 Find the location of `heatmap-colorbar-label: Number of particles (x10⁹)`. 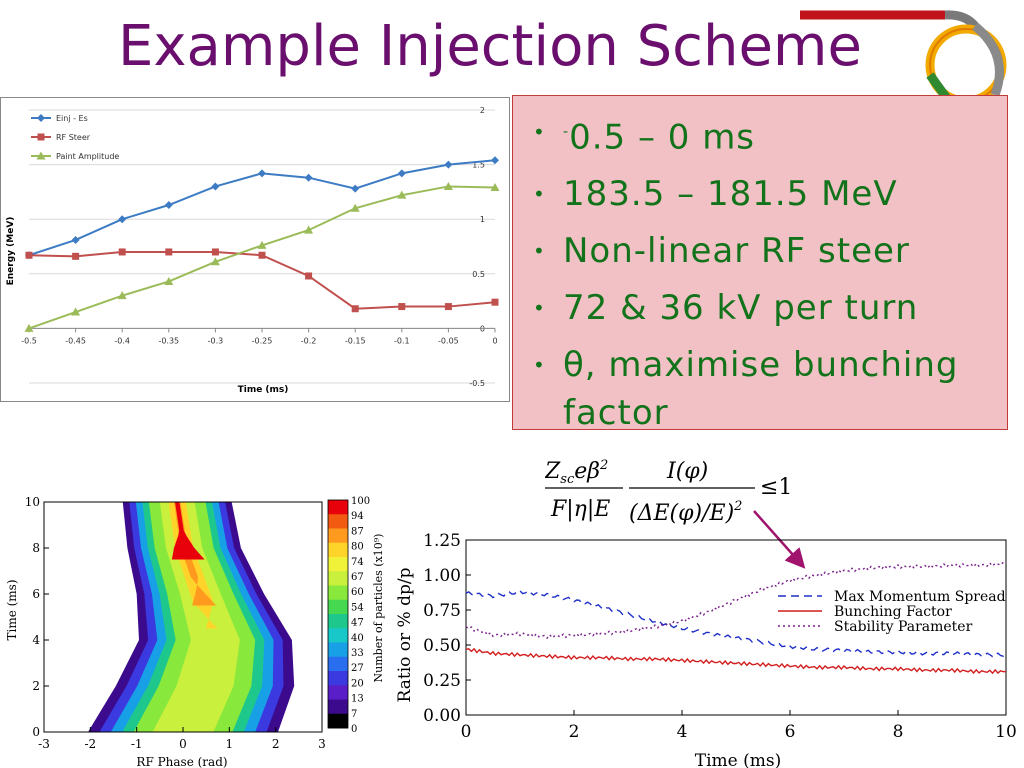

heatmap-colorbar-label: Number of particles (x10⁹) is located at coordinates (378, 608).